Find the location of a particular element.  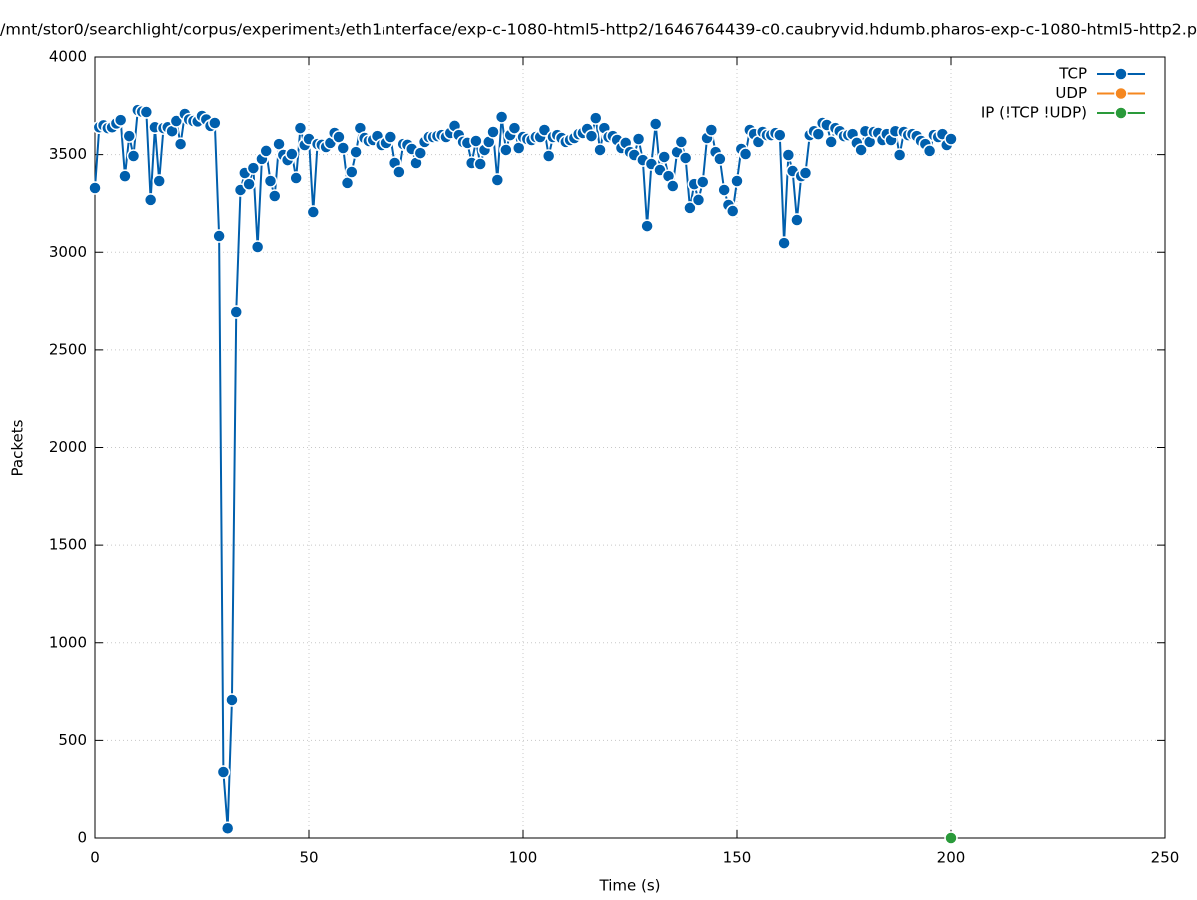

x-tick-label: 0 is located at coordinates (95, 858).